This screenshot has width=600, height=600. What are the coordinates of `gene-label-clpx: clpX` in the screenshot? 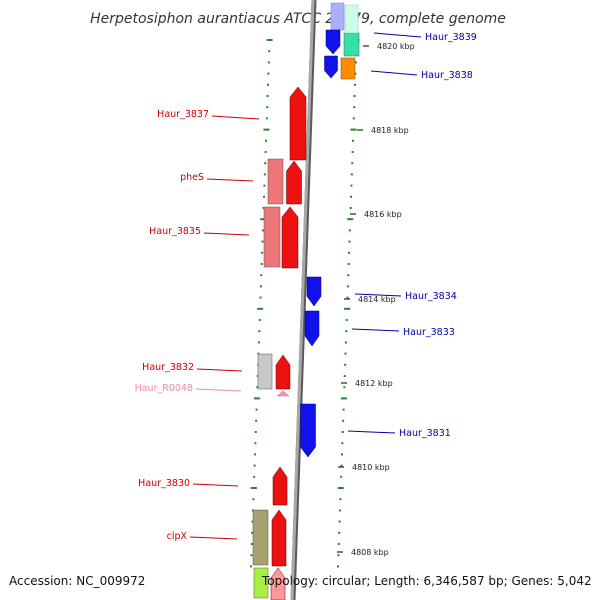 It's located at (177, 536).